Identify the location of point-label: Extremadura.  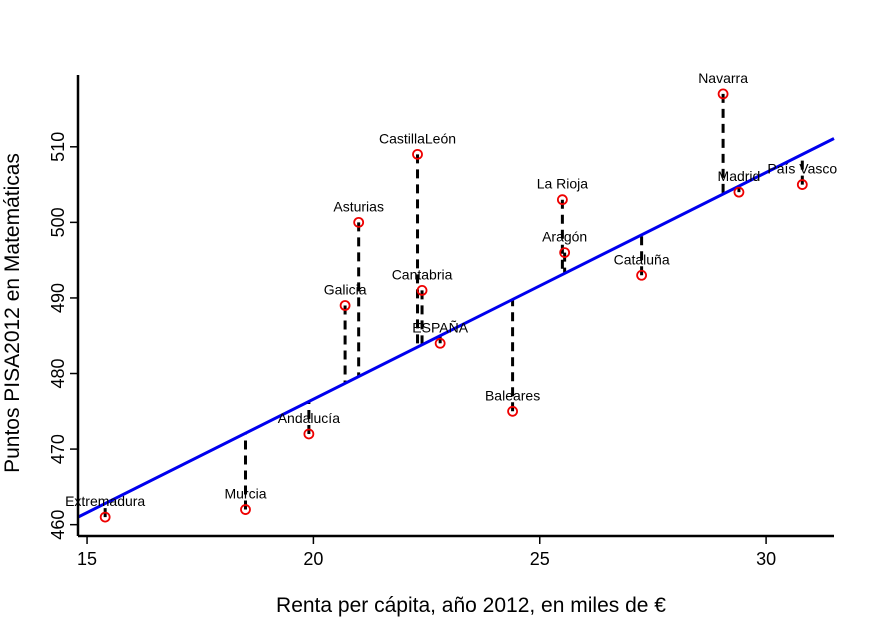
(105, 501).